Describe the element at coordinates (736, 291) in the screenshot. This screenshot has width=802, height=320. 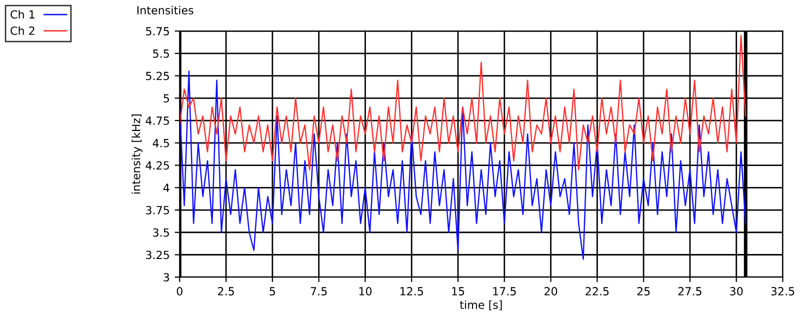
I see `x-tick-label: 30` at that location.